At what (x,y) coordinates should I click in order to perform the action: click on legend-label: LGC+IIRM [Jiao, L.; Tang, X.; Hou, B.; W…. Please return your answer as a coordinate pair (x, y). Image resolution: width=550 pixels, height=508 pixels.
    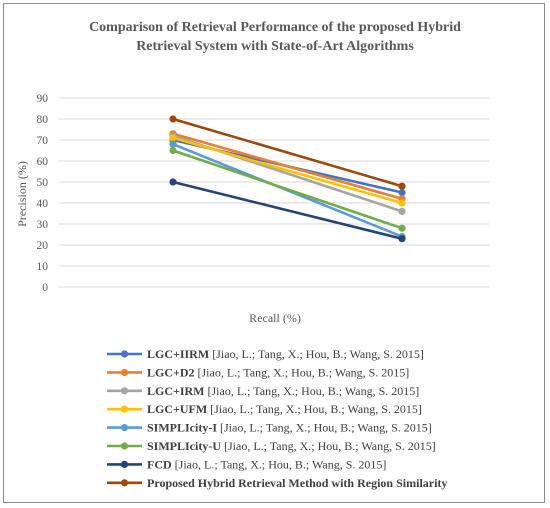
    Looking at the image, I should click on (285, 354).